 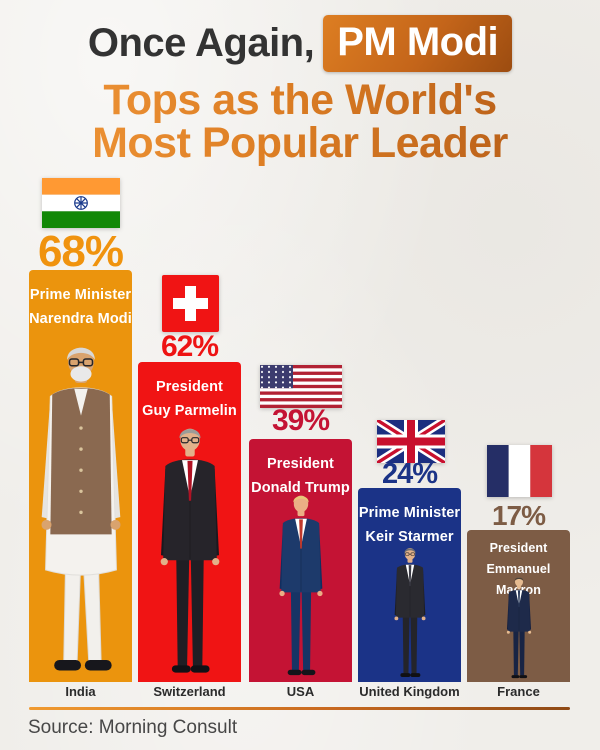 I want to click on usa-flag-icon, so click(x=301, y=386).